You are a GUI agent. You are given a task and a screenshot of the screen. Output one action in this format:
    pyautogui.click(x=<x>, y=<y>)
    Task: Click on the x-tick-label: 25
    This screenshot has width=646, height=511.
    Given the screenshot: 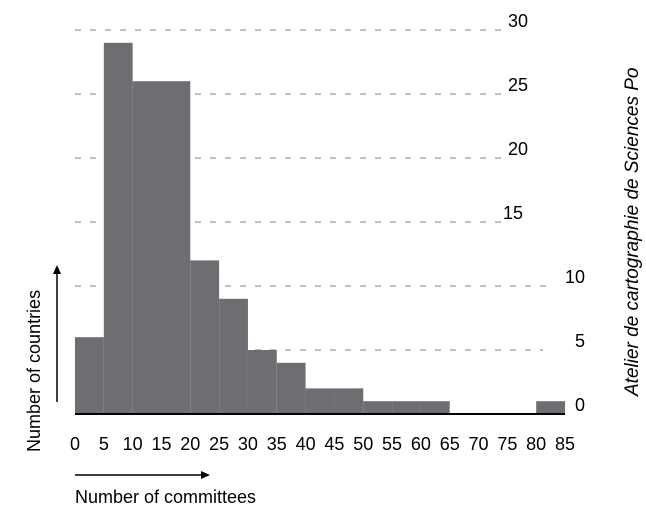 What is the action you would take?
    pyautogui.click(x=219, y=444)
    